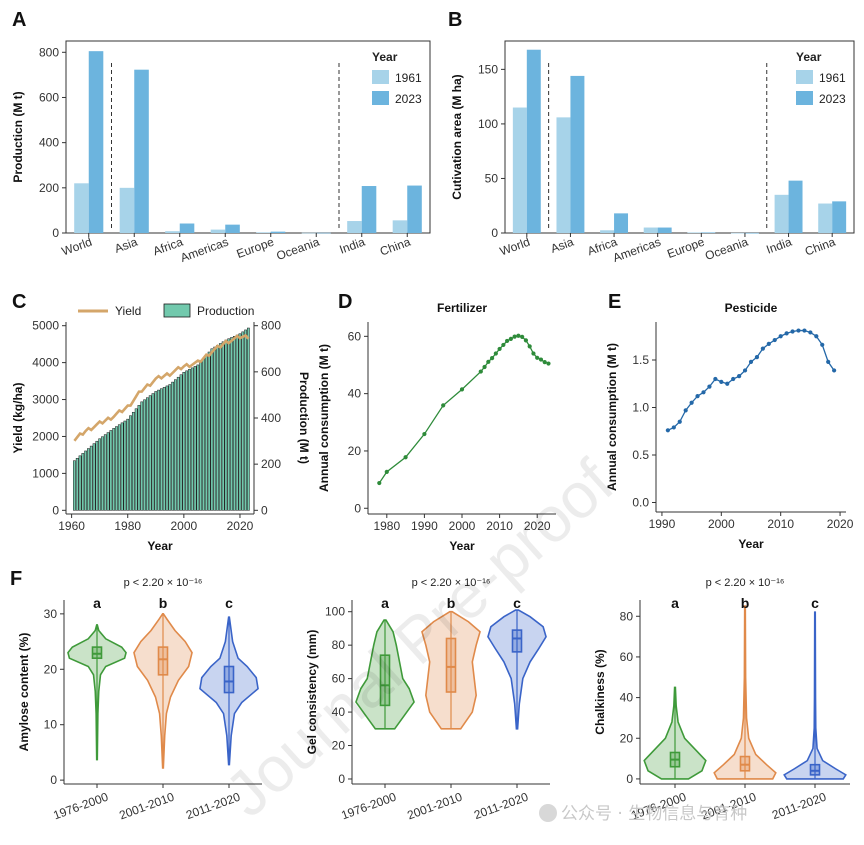 The image size is (864, 845). I want to click on legend-swatch-1961, so click(804, 77).